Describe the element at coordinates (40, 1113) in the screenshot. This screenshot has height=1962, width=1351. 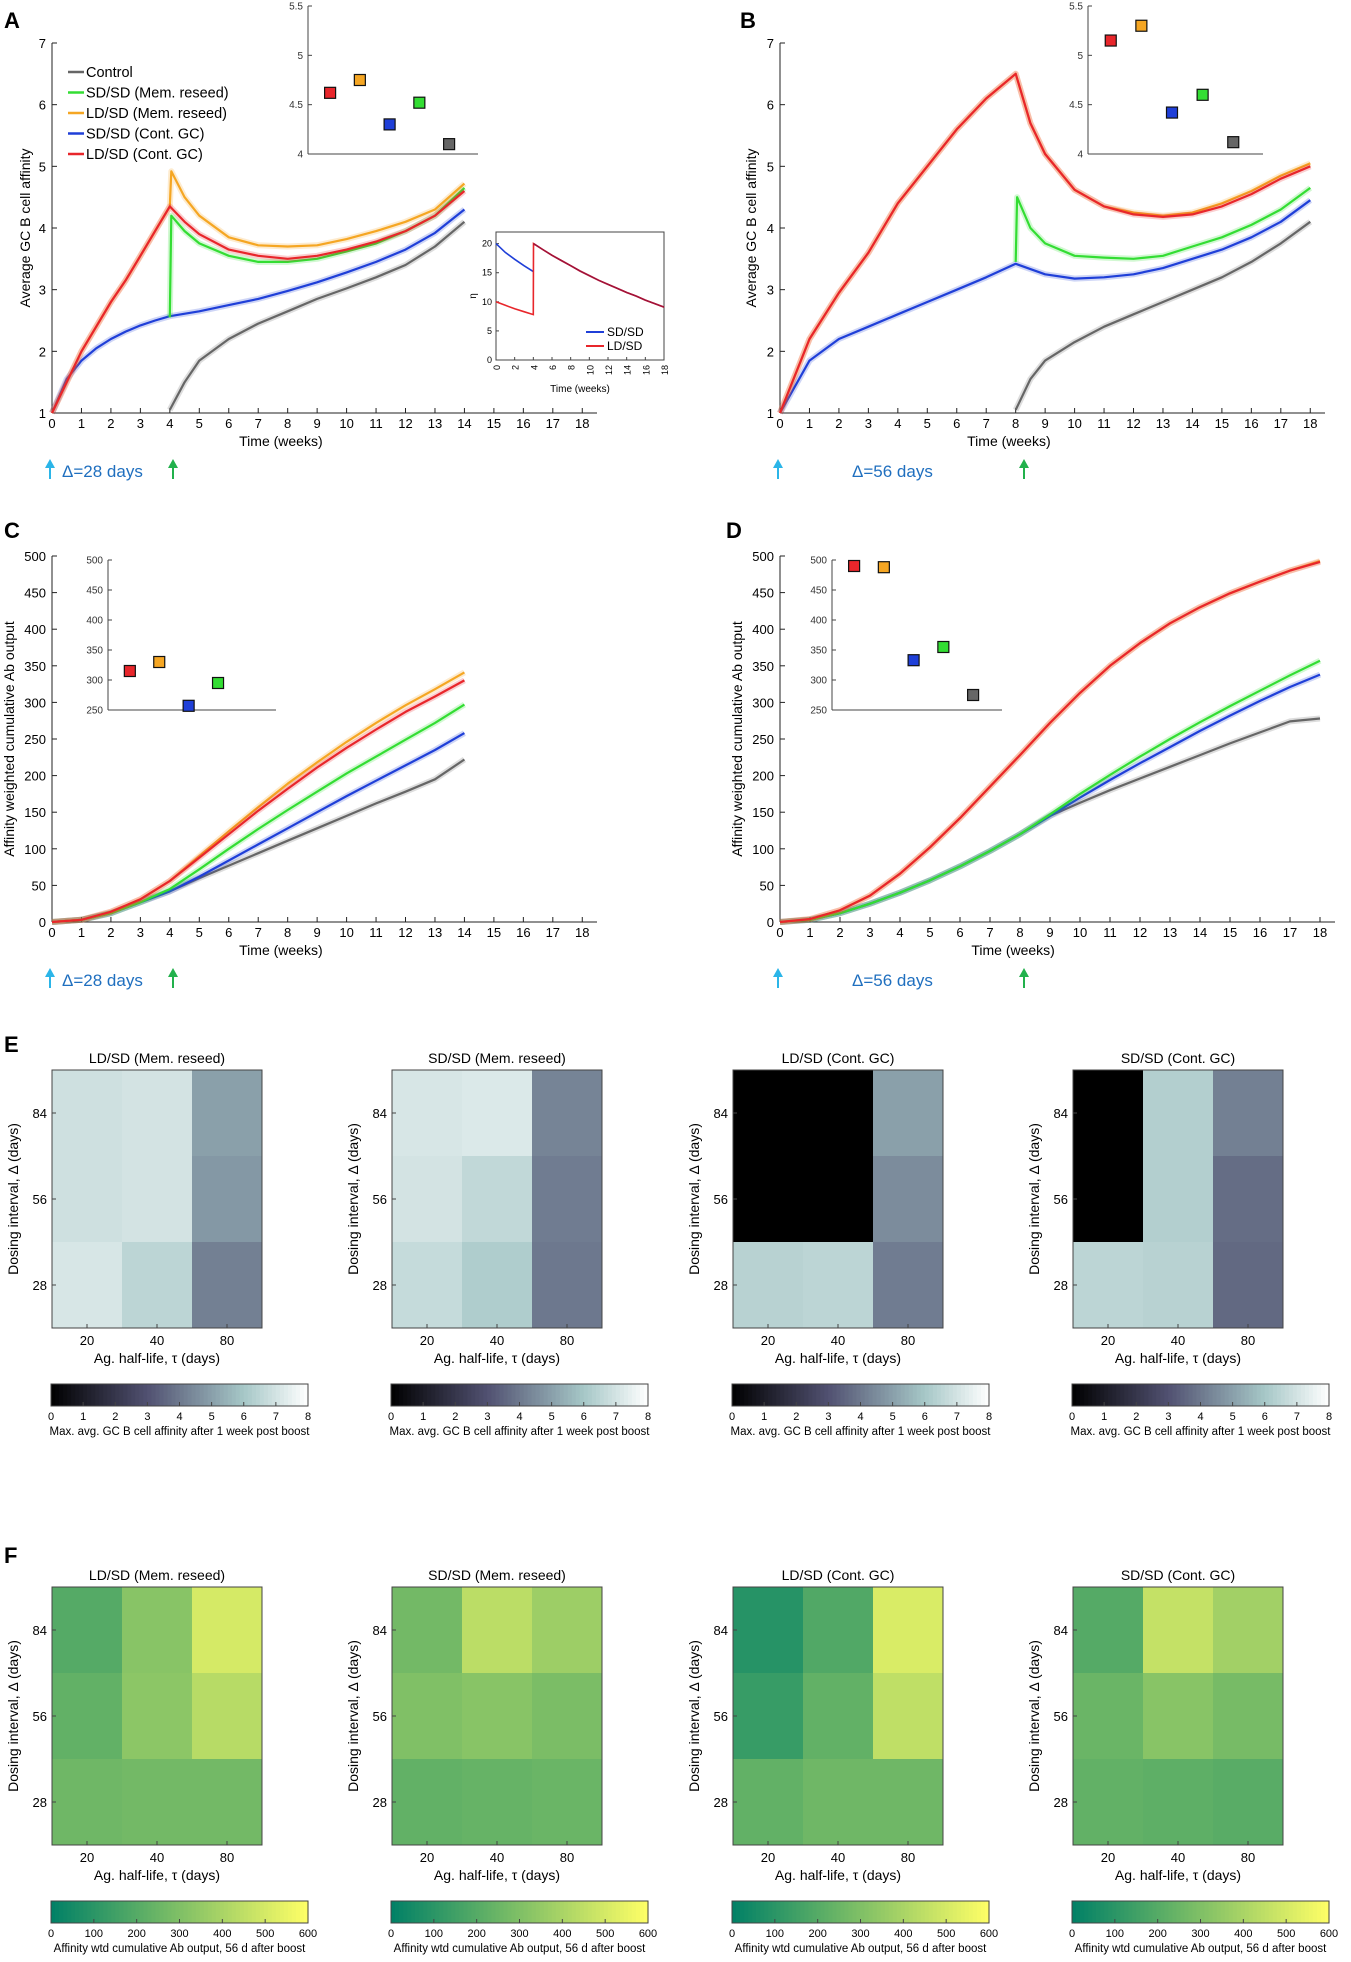
I see `heatmap-y-tick-label: 84` at that location.